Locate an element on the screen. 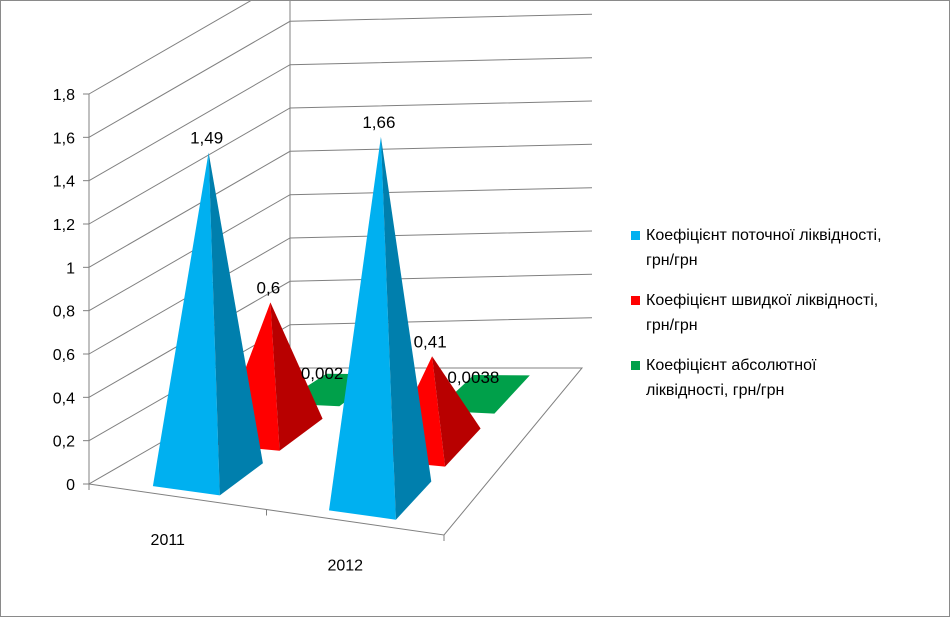  pyramid-0-1-front is located at coordinates (362, 328).